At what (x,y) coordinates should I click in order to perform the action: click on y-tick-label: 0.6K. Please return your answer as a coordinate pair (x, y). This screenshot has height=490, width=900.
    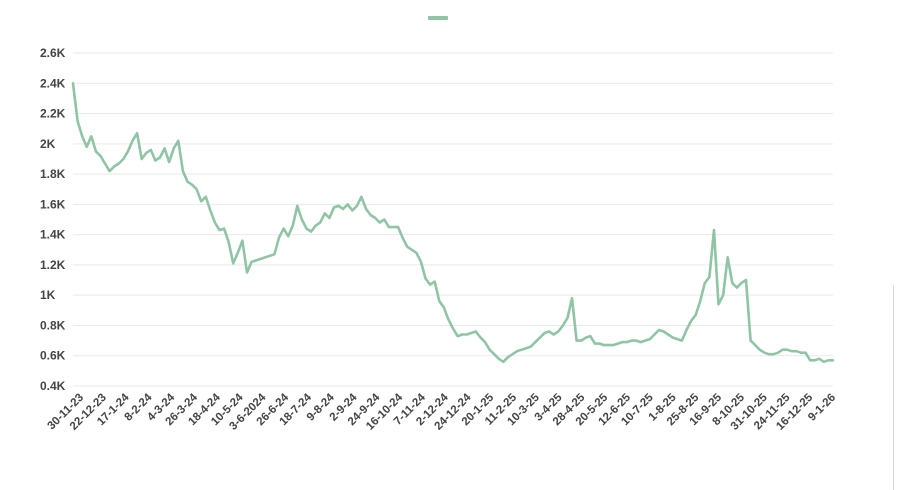
    Looking at the image, I should click on (53, 356).